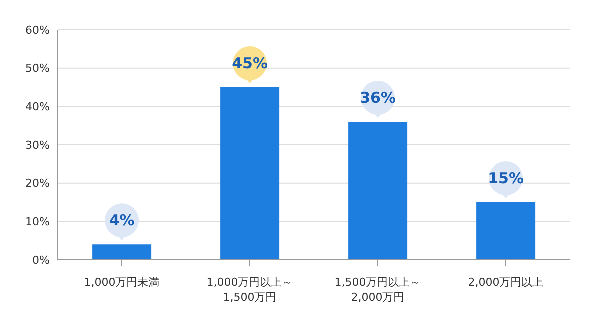  I want to click on x-tick-label: 1,000万円以上～1,500万円, so click(250, 290).